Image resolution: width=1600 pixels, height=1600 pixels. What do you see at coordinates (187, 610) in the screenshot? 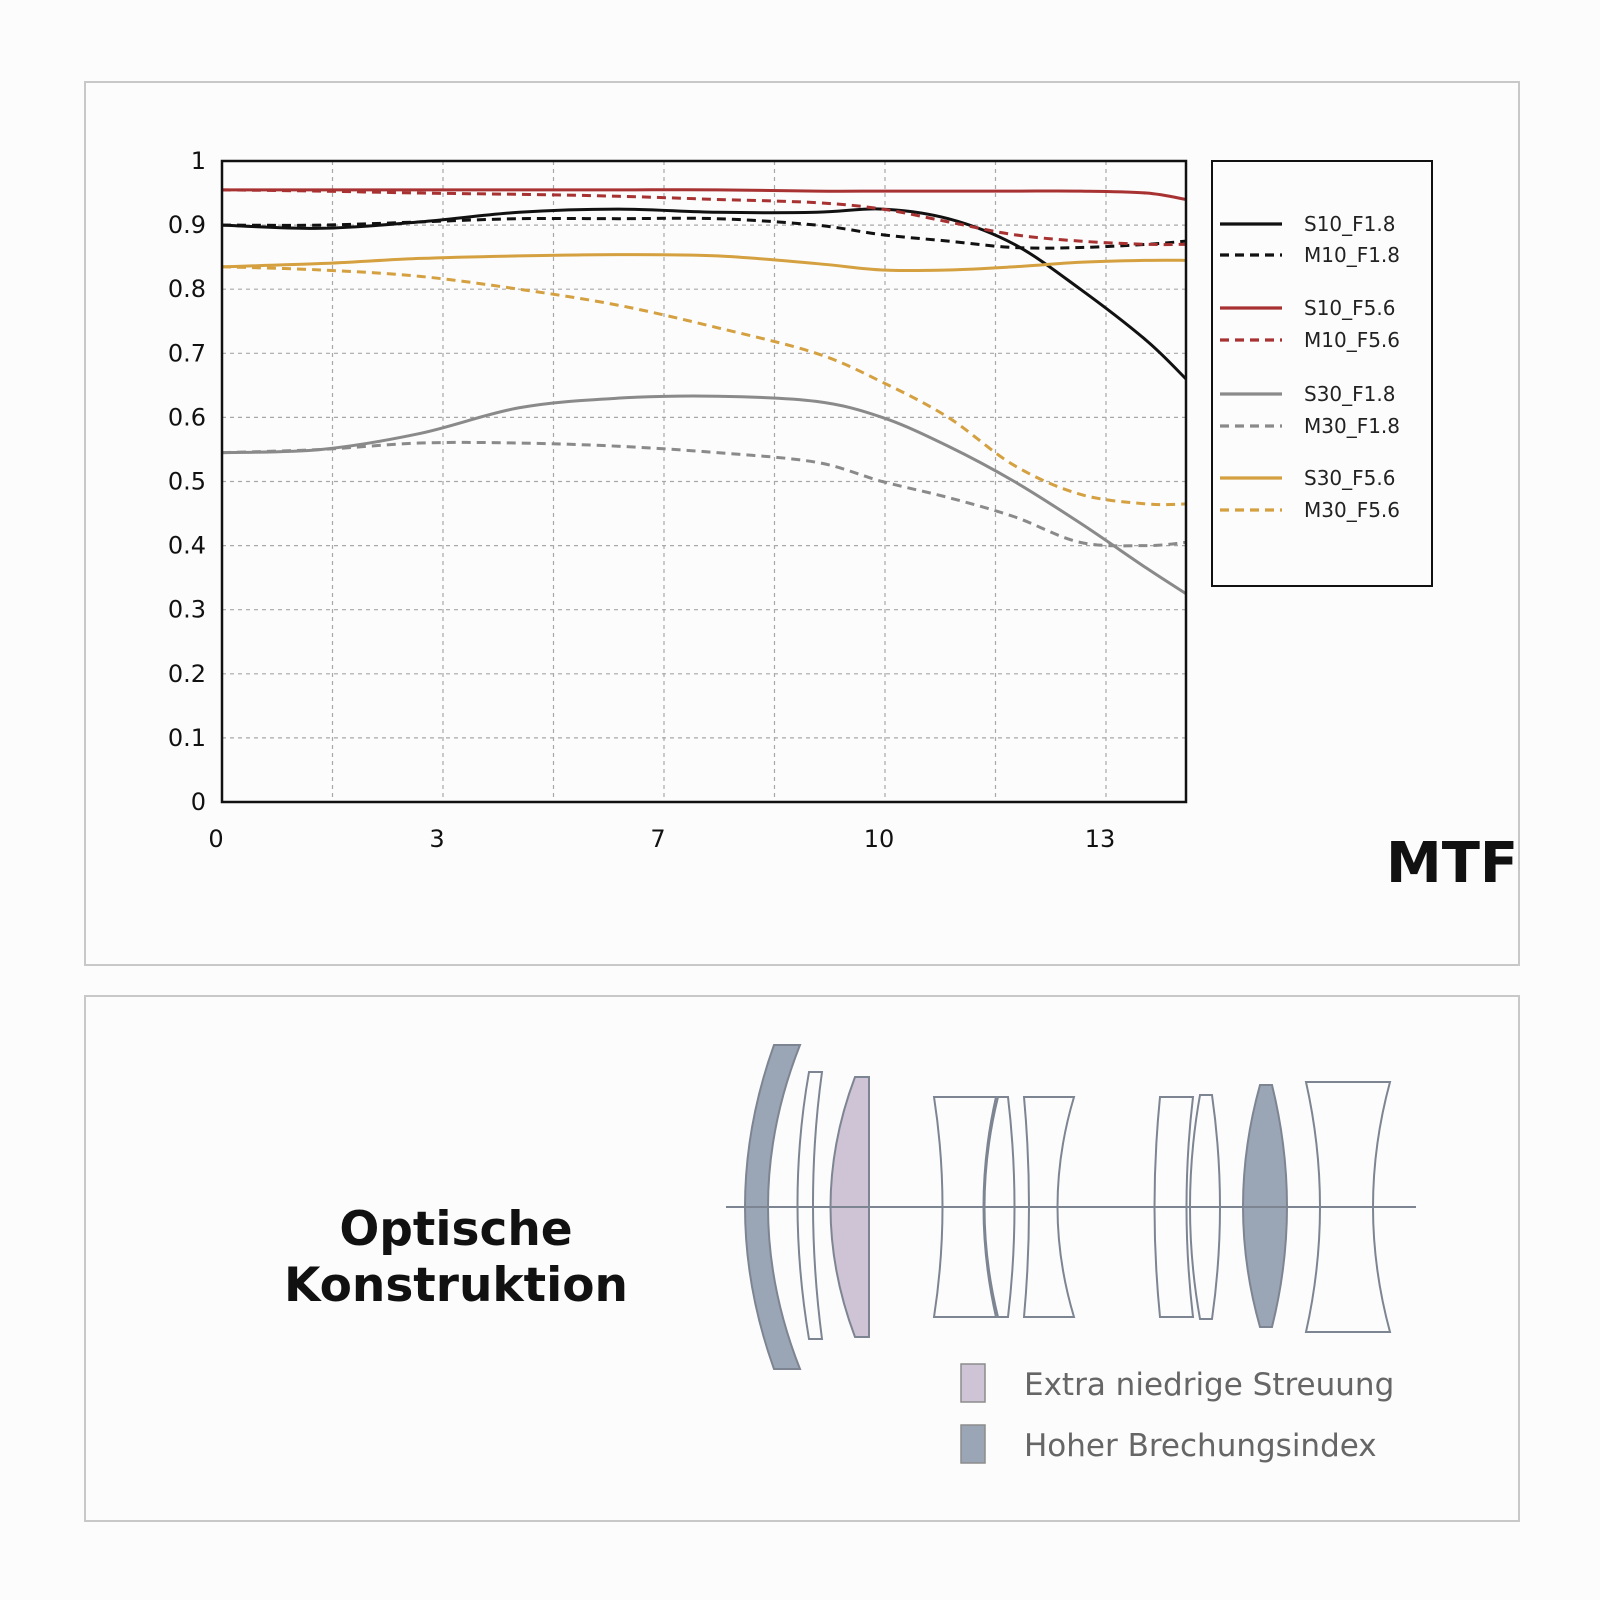
I see `y-tick-label: 0.3` at bounding box center [187, 610].